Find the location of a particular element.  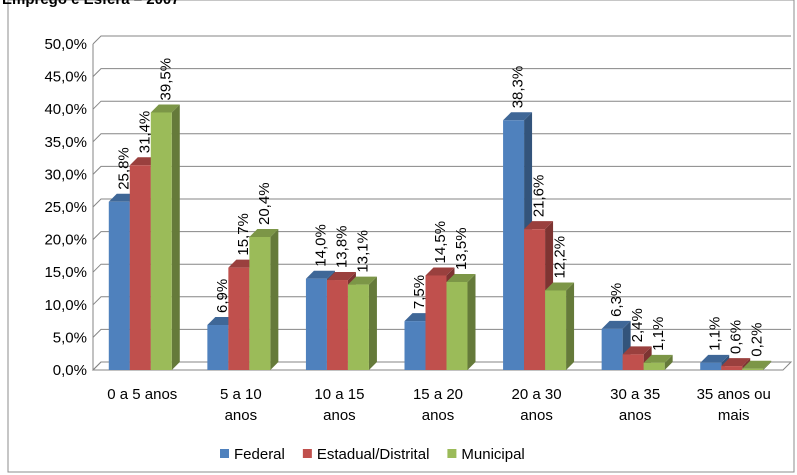

data-label: 31,4% is located at coordinates (144, 132).